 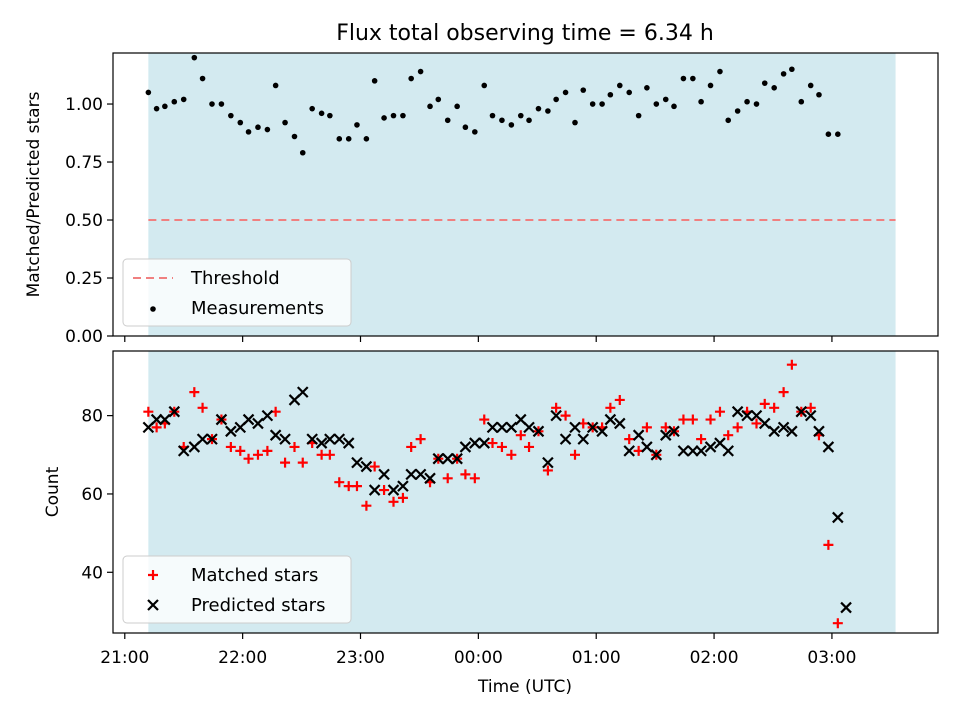 What do you see at coordinates (92, 417) in the screenshot?
I see `y-tick-label: 80` at bounding box center [92, 417].